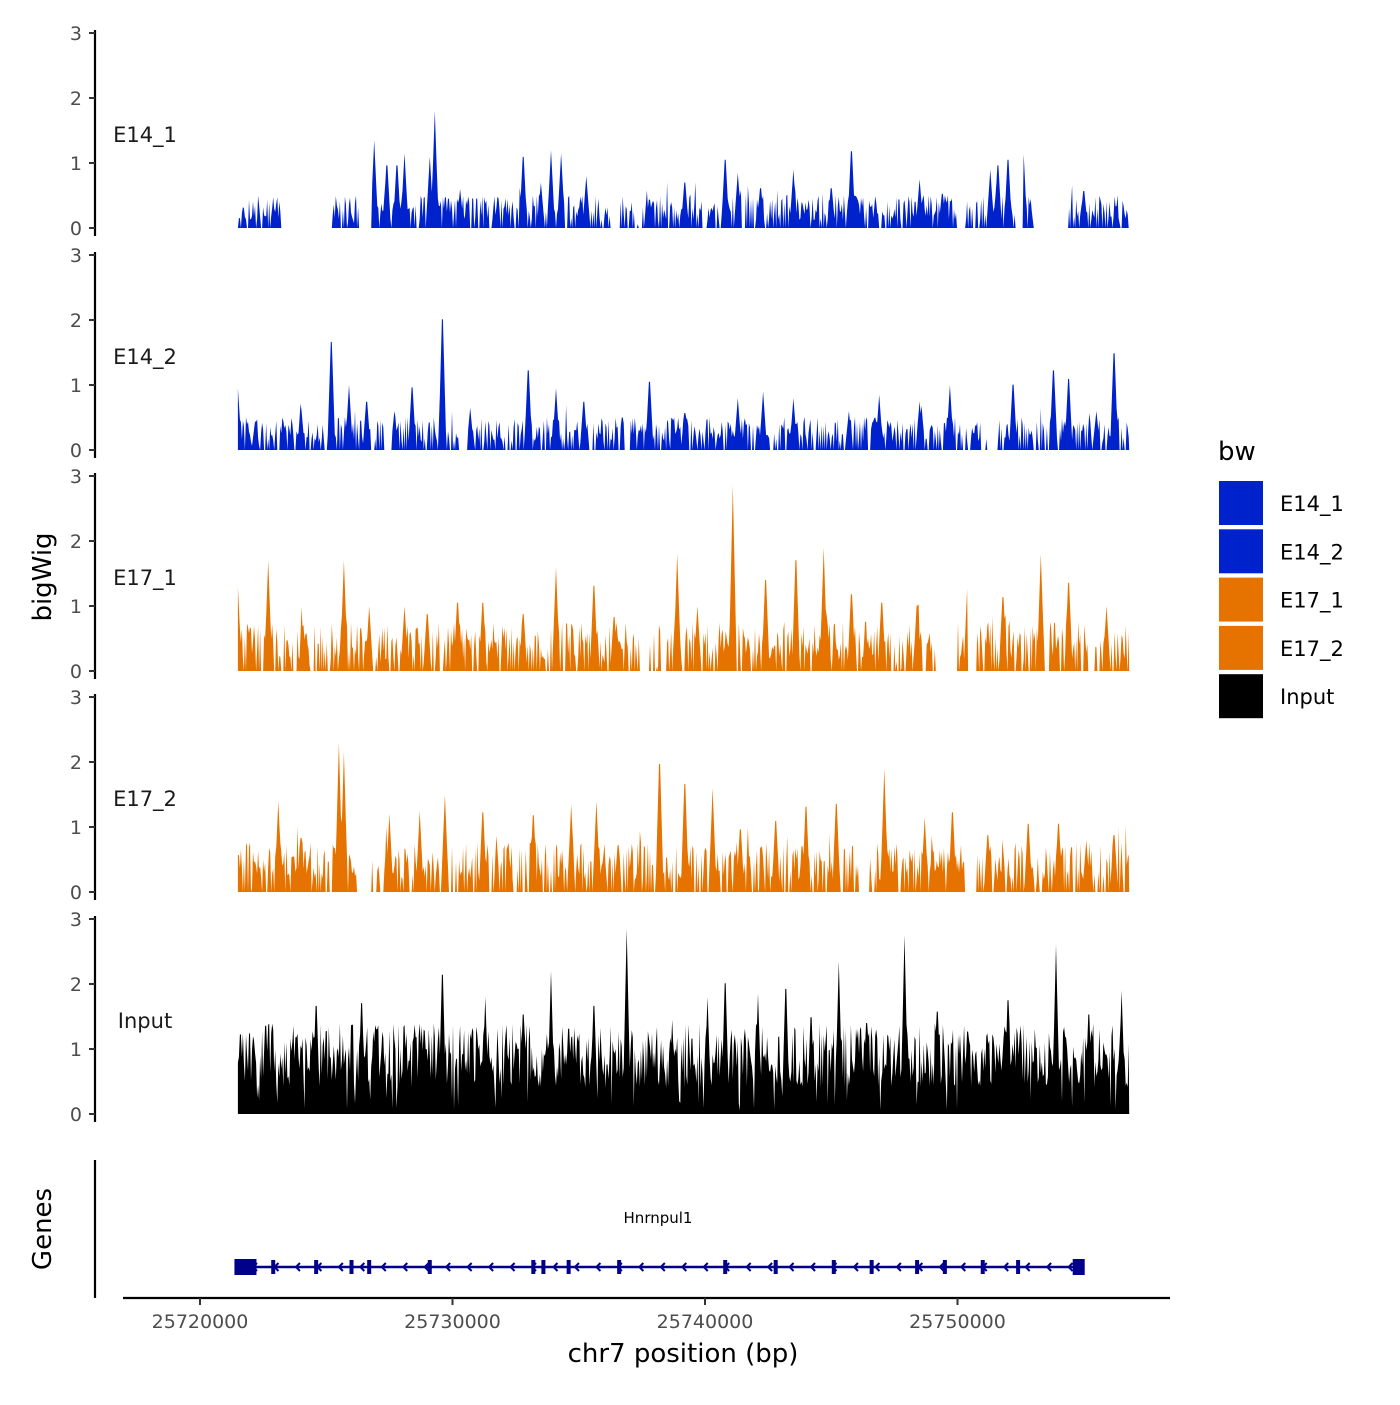 This screenshot has width=1400, height=1405. What do you see at coordinates (145, 1021) in the screenshot?
I see `track-label: Input` at bounding box center [145, 1021].